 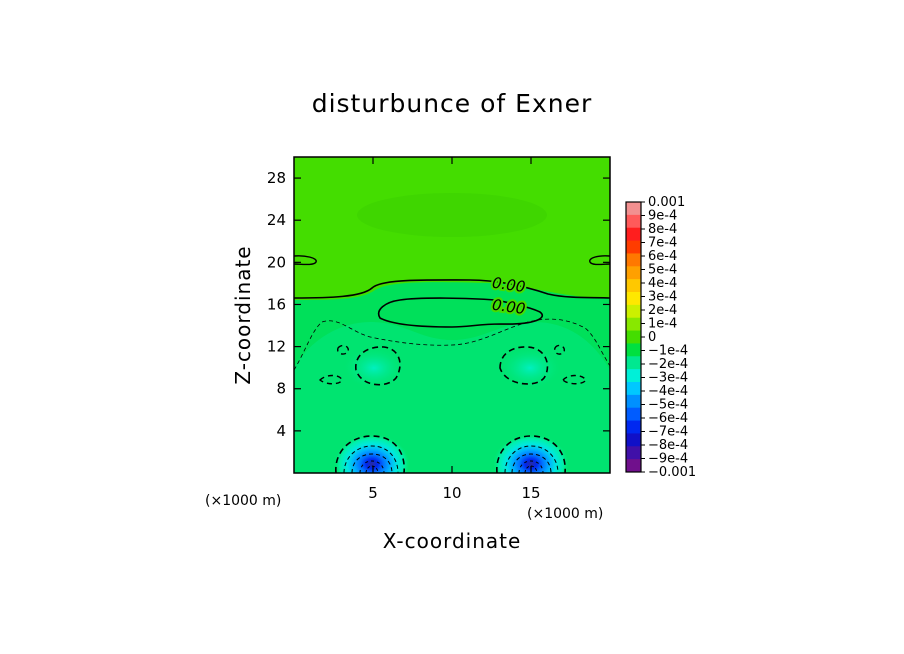 I want to click on colorbar-label: 8e-4, so click(x=662, y=229).